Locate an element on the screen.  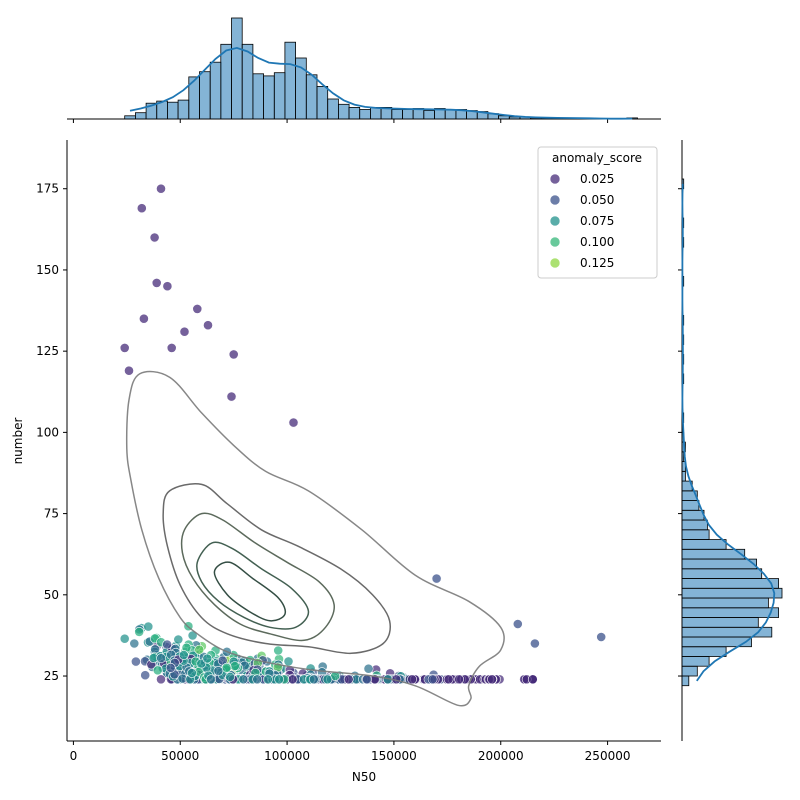
y-tick-label: 25 is located at coordinates (51, 676).